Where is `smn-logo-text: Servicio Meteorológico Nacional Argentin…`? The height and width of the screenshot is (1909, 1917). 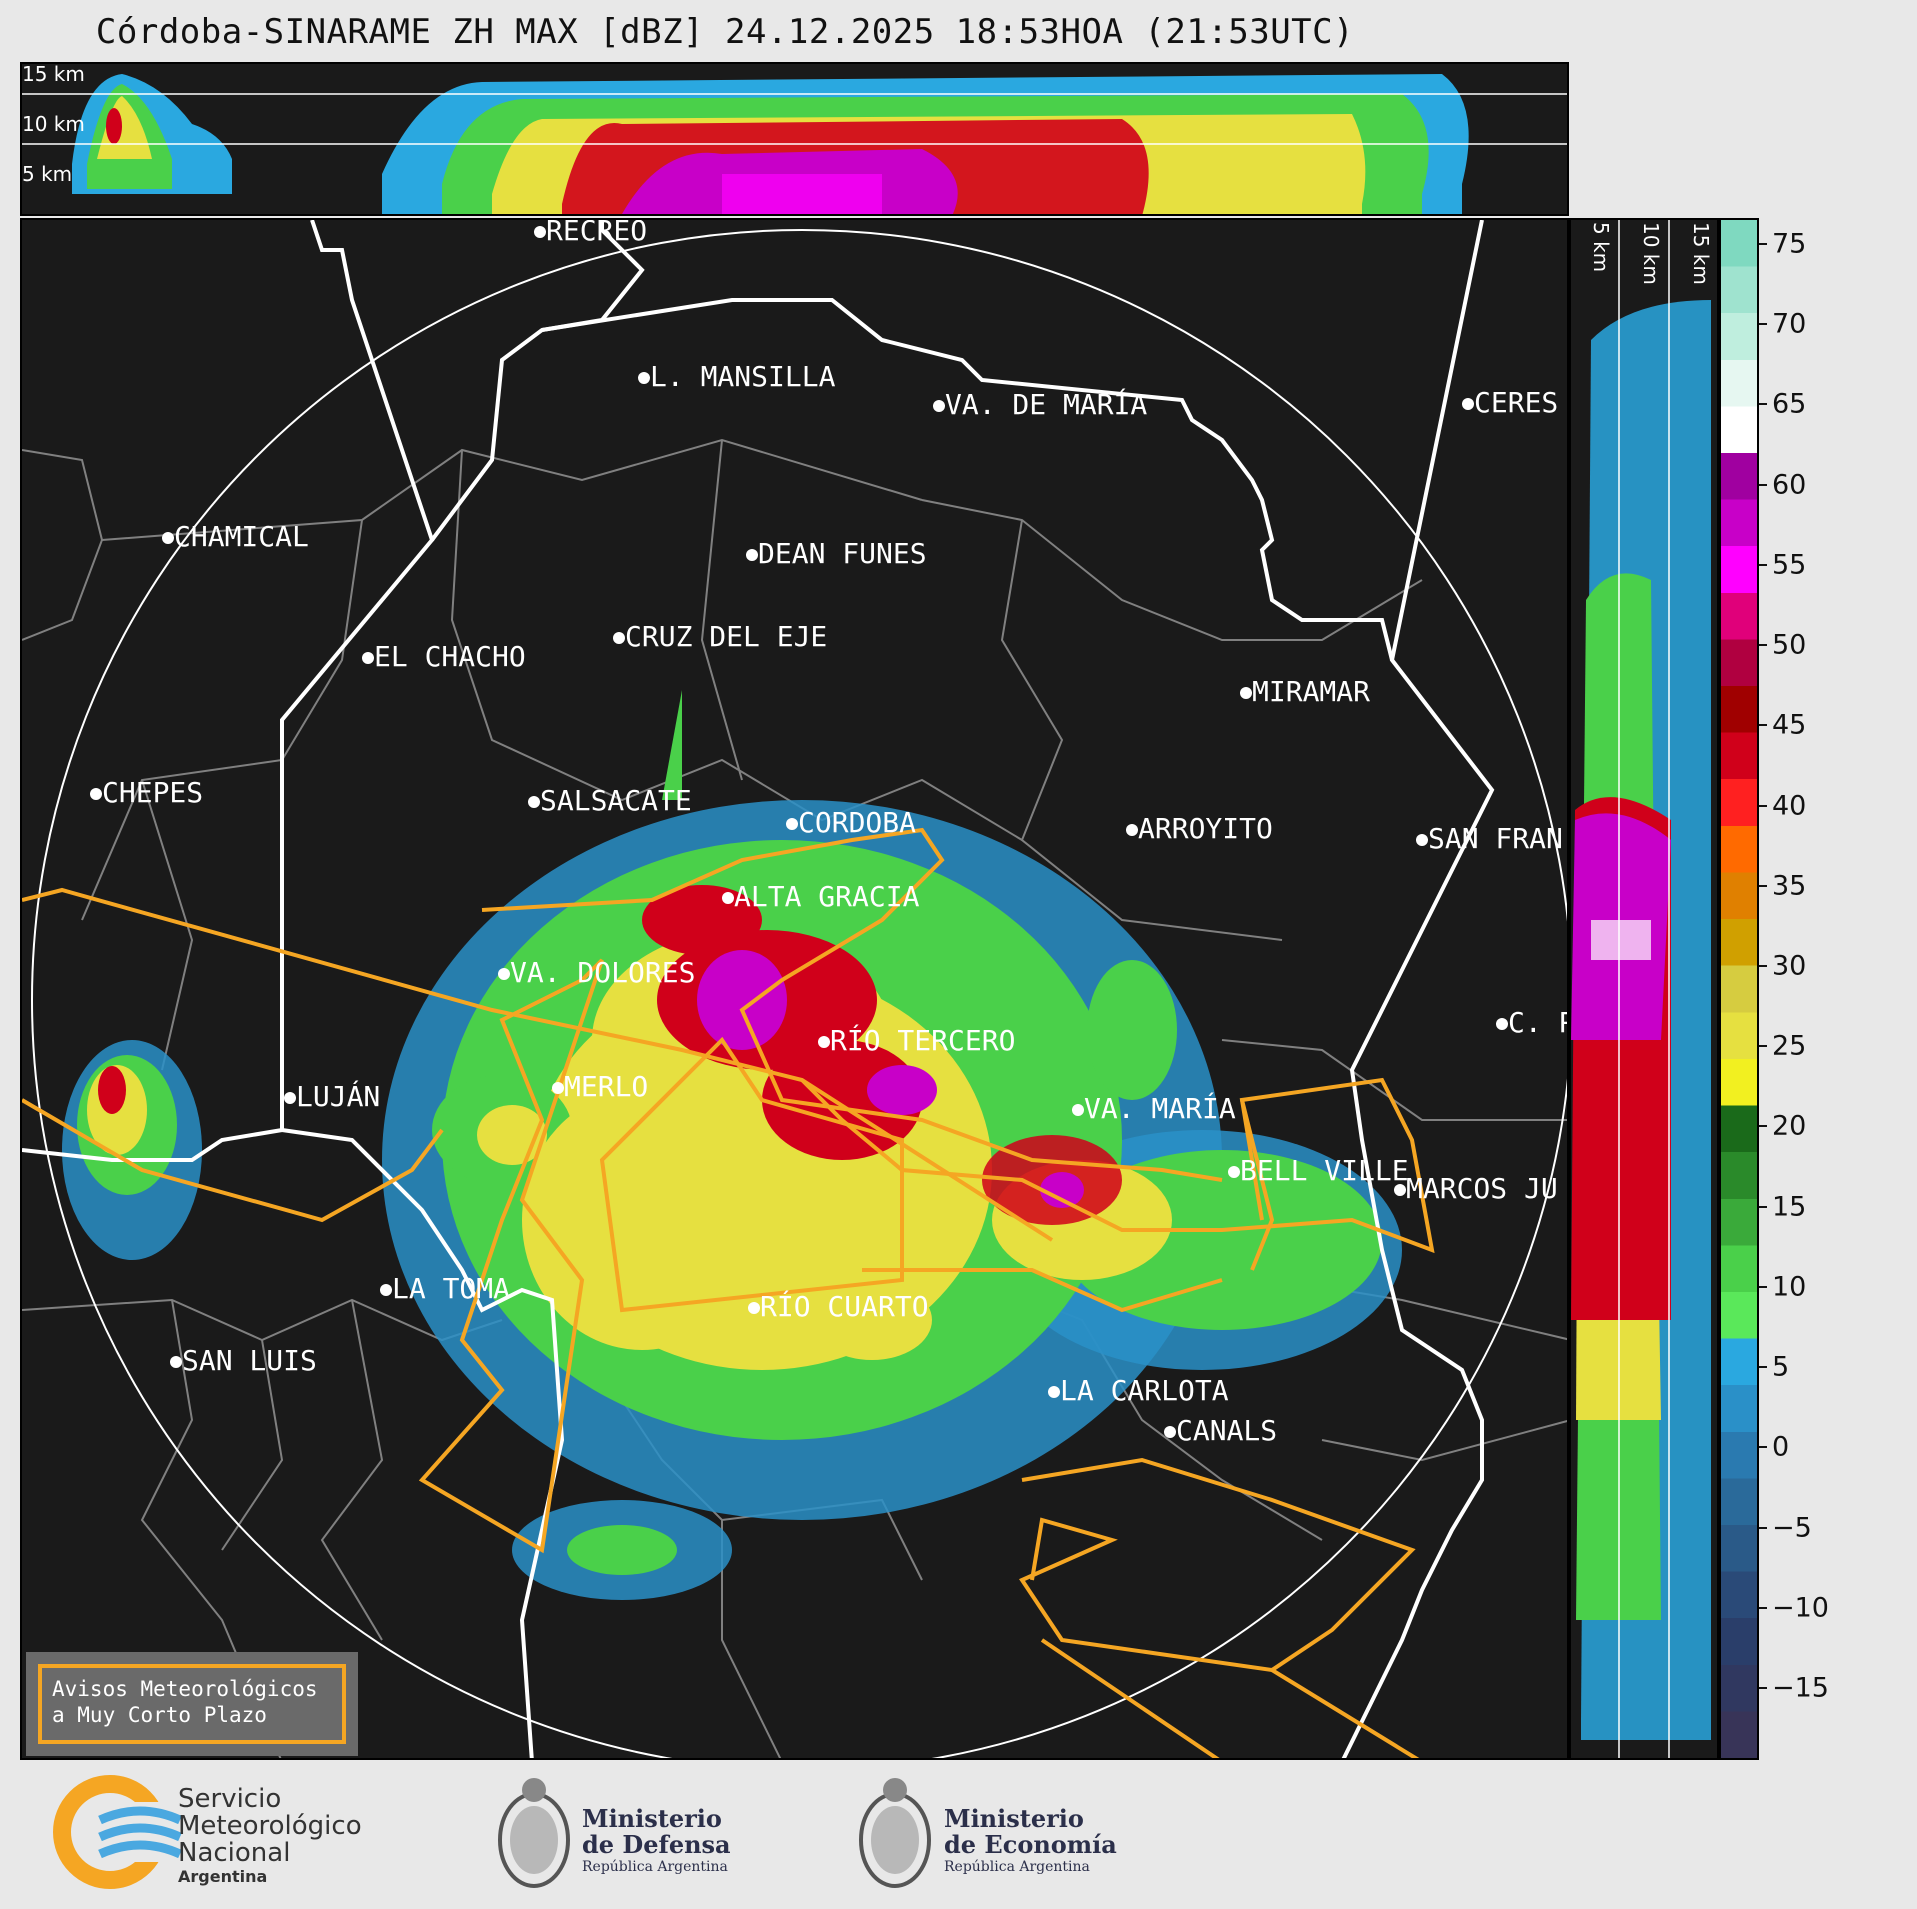
smn-logo-text: Servicio Meteorológico Nacional Argentin… is located at coordinates (270, 1835).